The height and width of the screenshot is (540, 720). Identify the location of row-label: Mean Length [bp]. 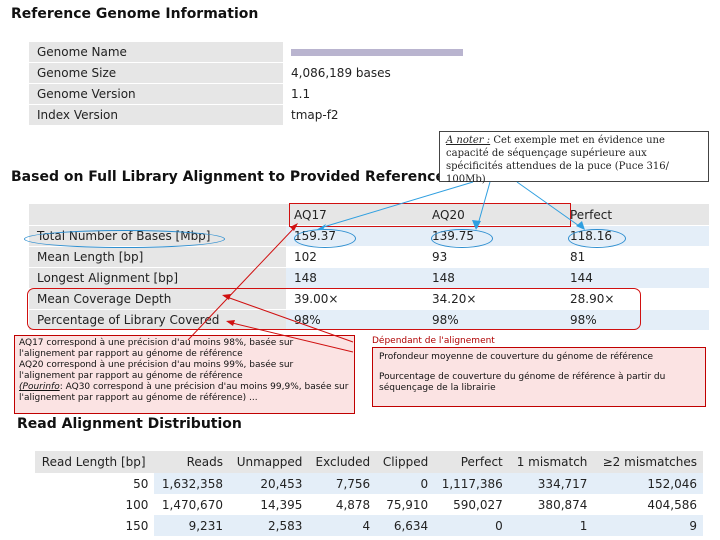
(157, 257).